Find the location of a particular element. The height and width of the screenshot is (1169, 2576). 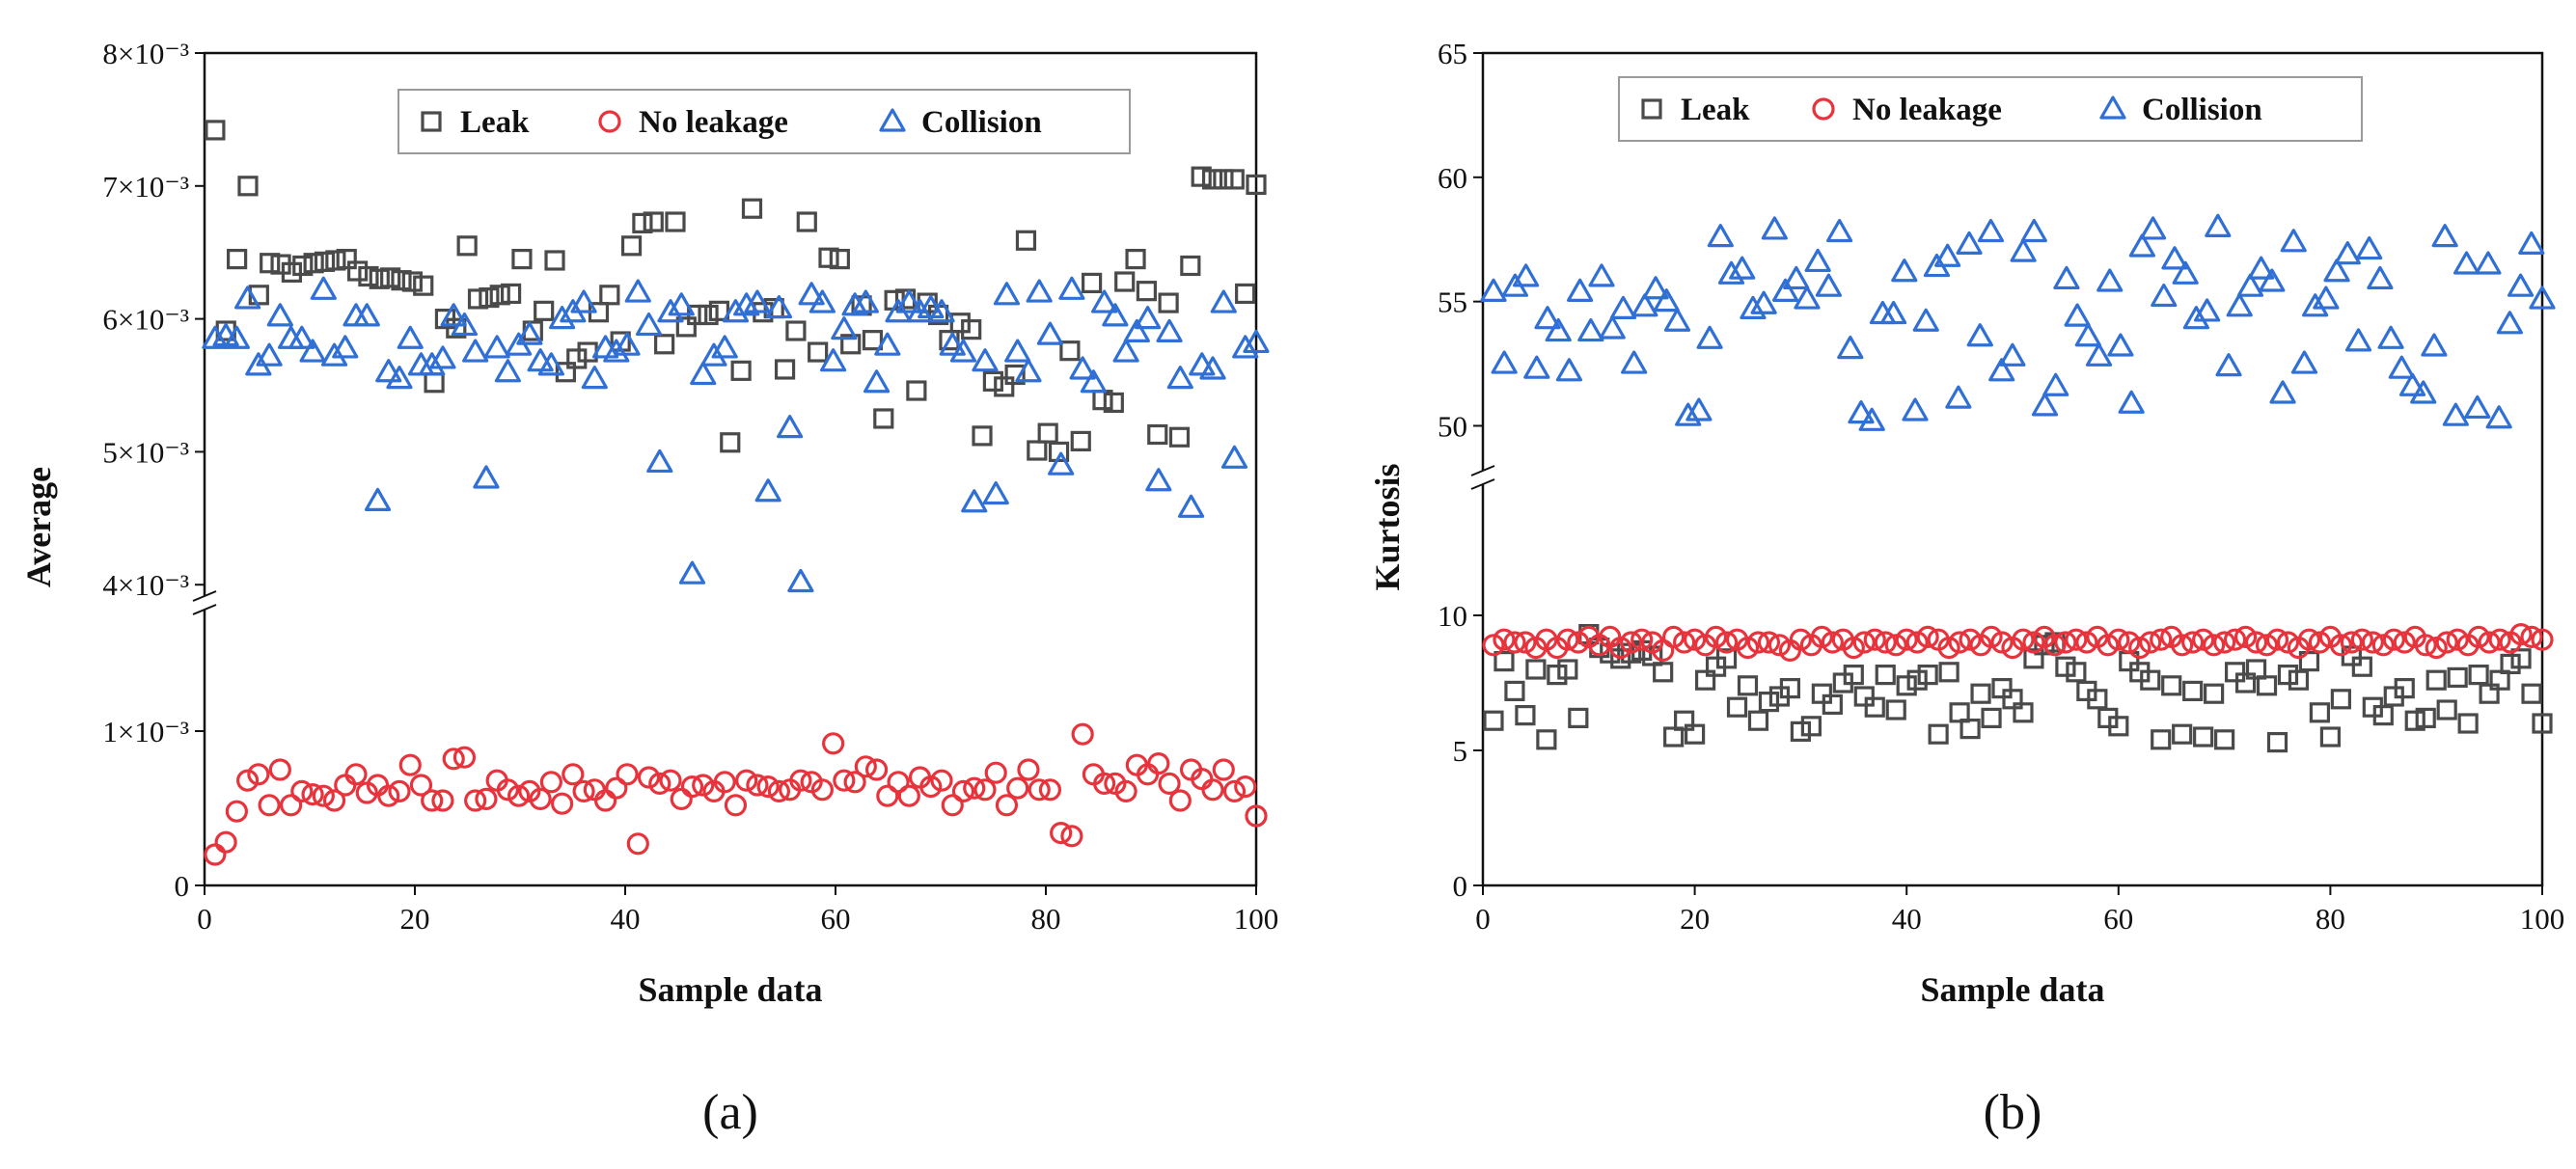

x-axis-title: Sample data is located at coordinates (2012, 989).